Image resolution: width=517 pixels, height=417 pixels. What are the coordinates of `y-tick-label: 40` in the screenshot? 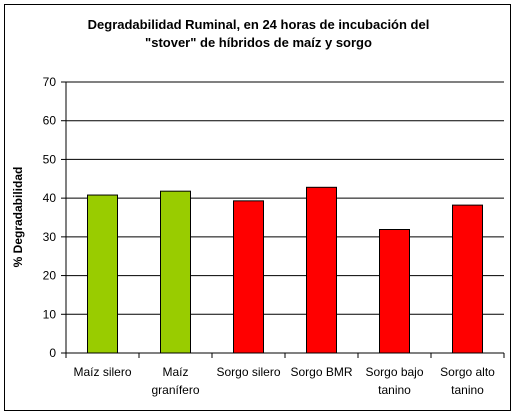 It's located at (50, 198).